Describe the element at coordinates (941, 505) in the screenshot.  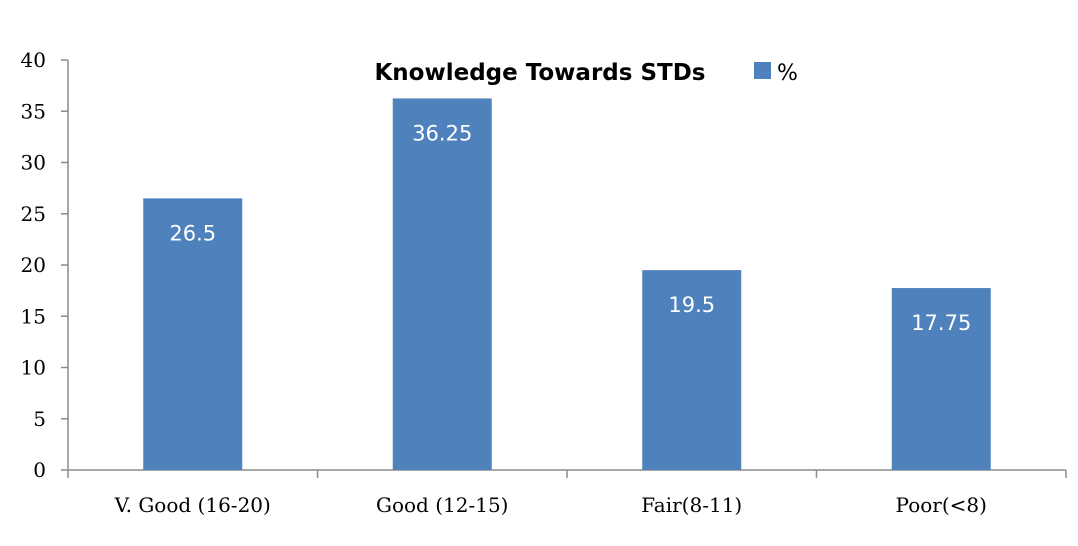
I see `category-label: Poor(<8)` at that location.